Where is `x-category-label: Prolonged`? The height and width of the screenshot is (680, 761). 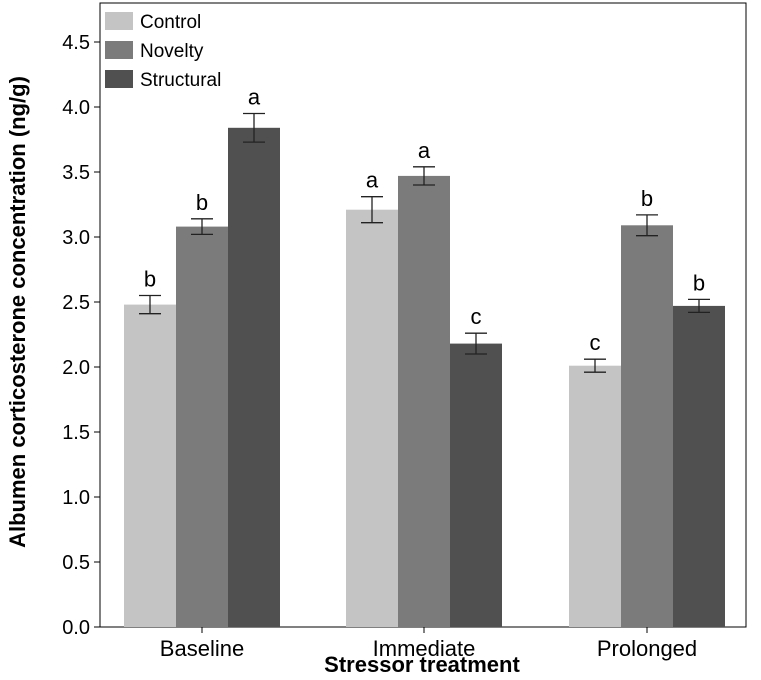
x-category-label: Prolonged is located at coordinates (647, 648).